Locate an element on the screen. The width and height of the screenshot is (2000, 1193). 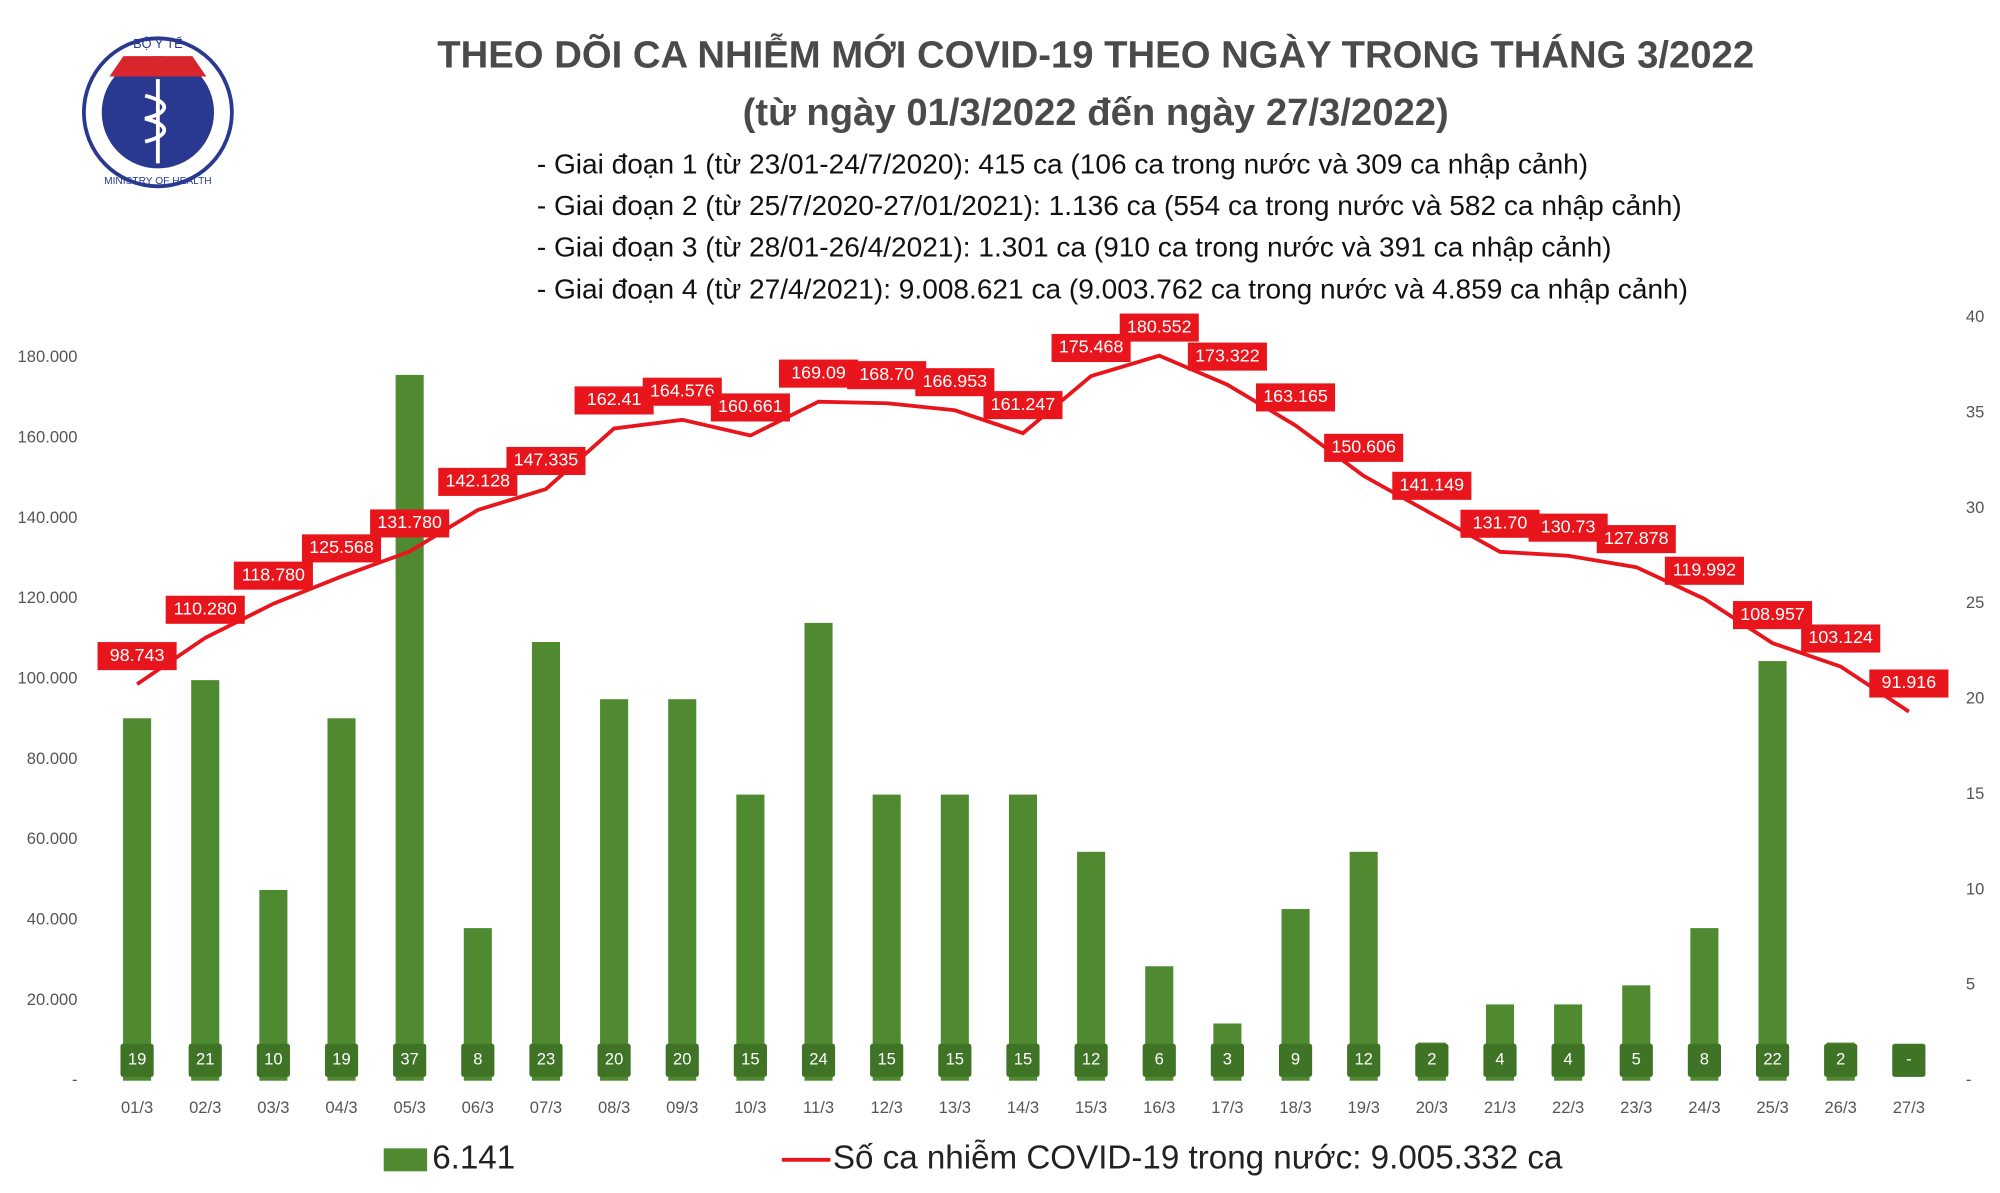
bar-label: 8 is located at coordinates (1704, 1059).